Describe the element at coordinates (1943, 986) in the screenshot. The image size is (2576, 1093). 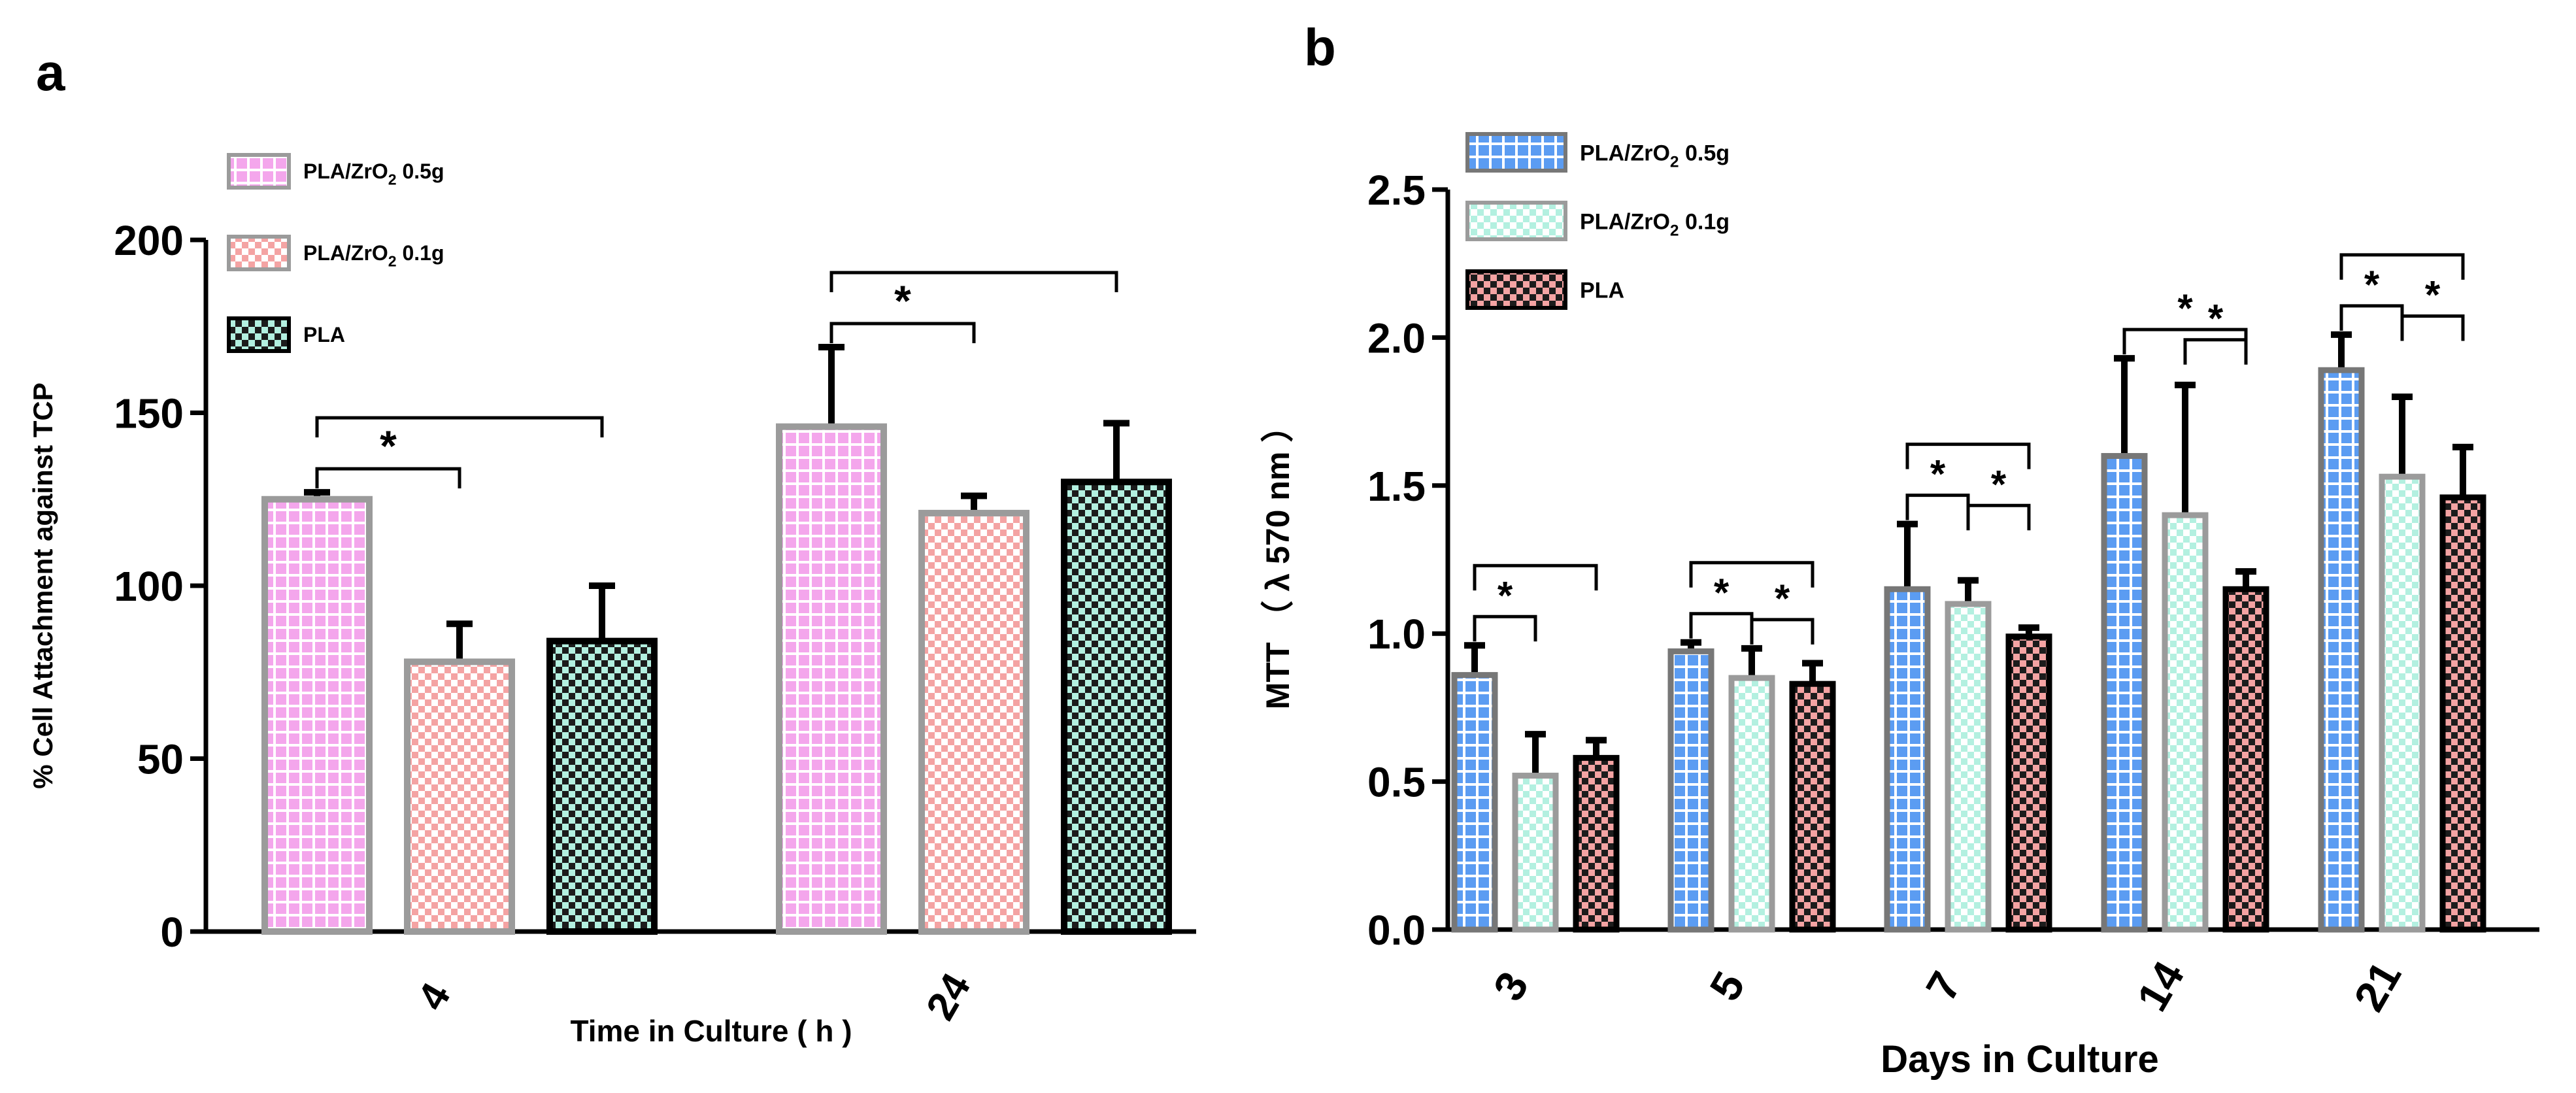
I see `x-tick-label: 7` at that location.